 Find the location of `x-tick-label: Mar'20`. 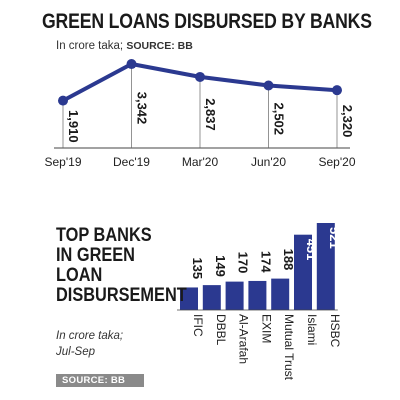

x-tick-label: Mar'20 is located at coordinates (200, 162).